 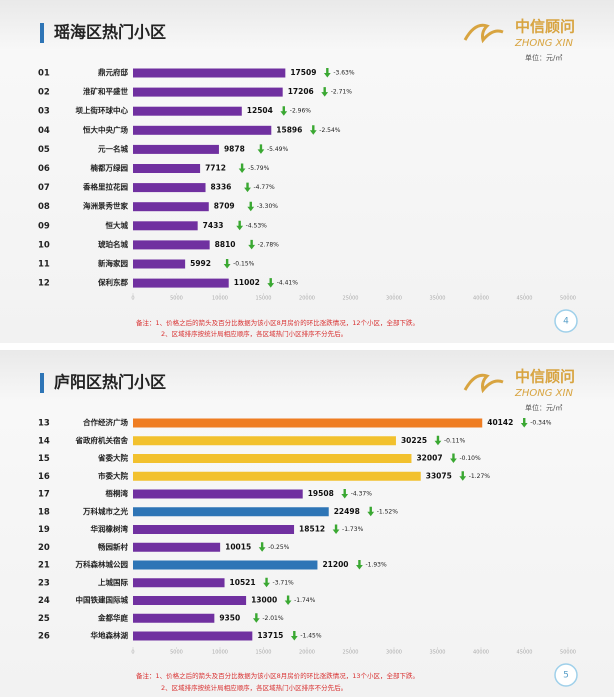 I want to click on brand-en: ZHONG XIN, so click(x=543, y=43).